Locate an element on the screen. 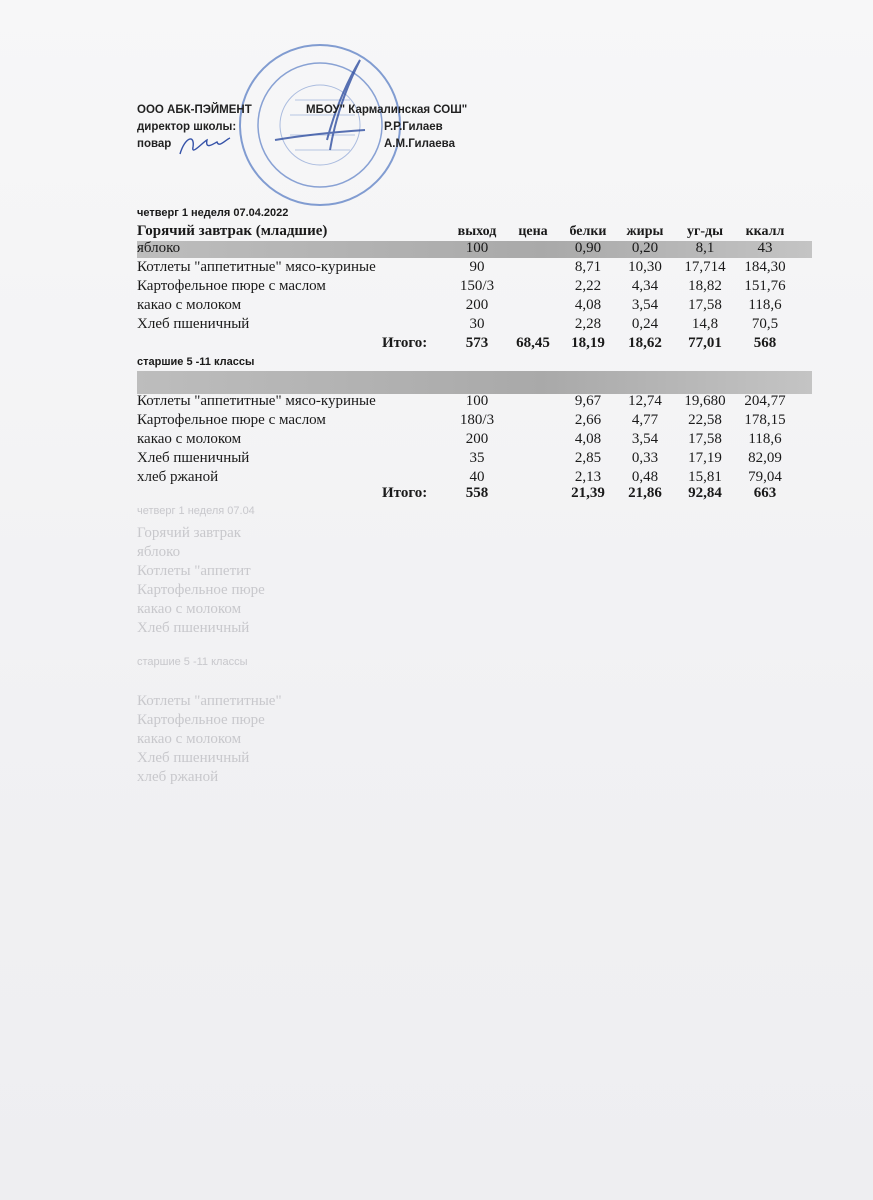  cell-fat: 12,74 is located at coordinates (645, 401).